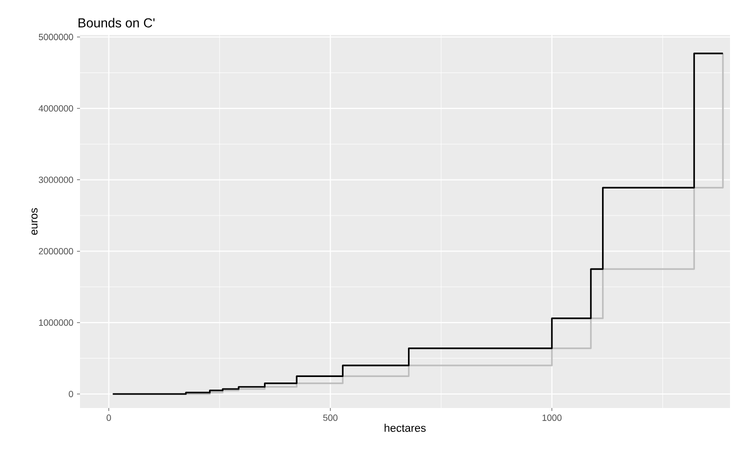 The image size is (741, 450). Describe the element at coordinates (35, 221) in the screenshot. I see `y-axis-title: euros` at that location.